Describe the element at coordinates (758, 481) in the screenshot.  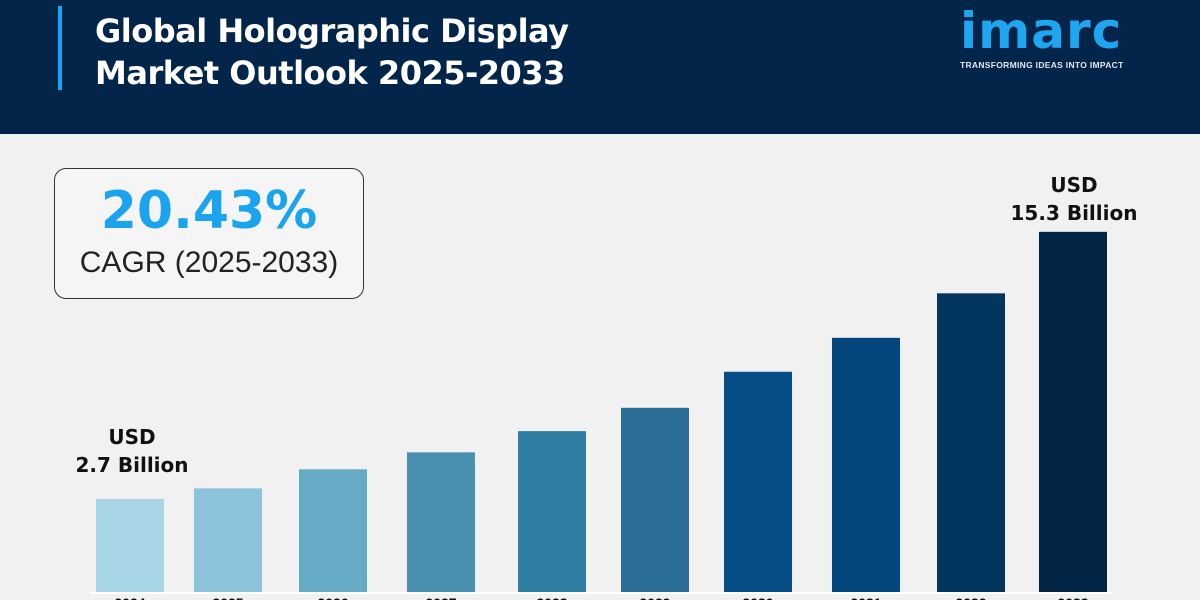
I see `bar-2030` at that location.